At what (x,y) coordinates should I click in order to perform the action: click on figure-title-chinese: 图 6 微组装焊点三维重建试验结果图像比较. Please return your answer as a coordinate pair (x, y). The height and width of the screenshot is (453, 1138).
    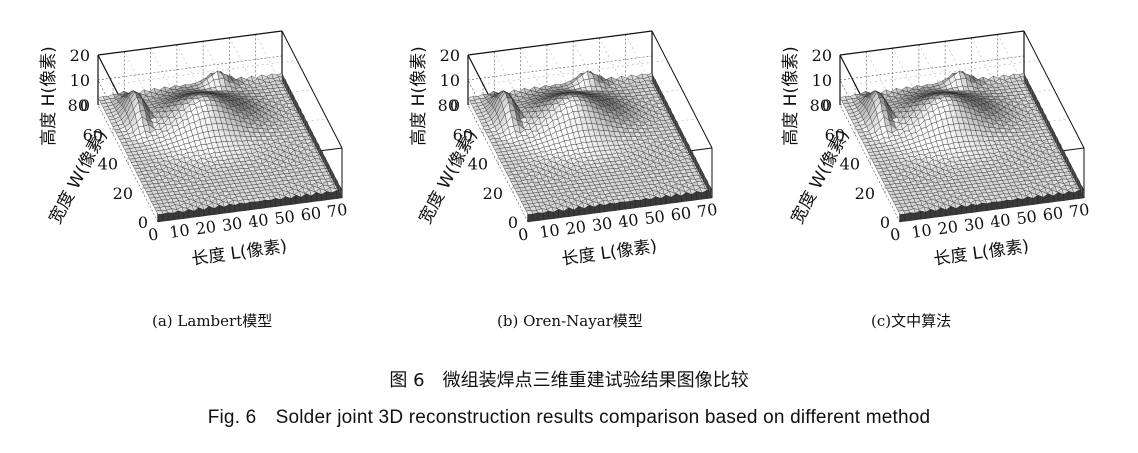
    Looking at the image, I should click on (569, 380).